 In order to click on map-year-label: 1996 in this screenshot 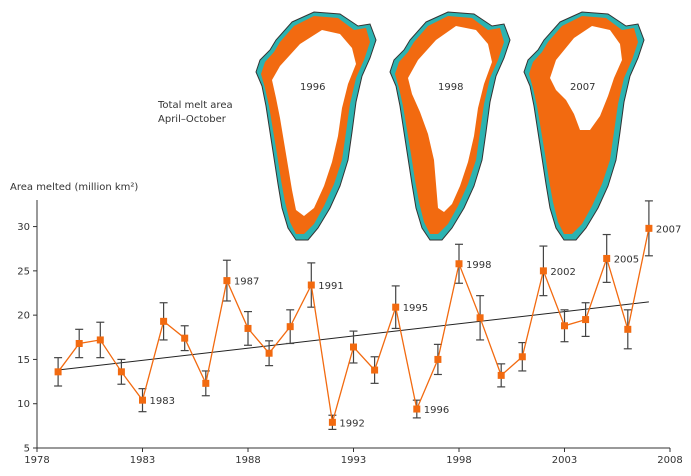, I will do `click(312, 87)`.